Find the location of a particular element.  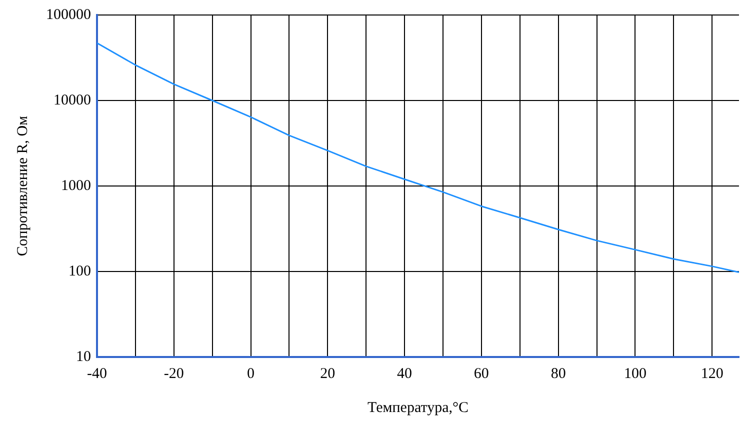

x-tick-label: -20 is located at coordinates (174, 374).